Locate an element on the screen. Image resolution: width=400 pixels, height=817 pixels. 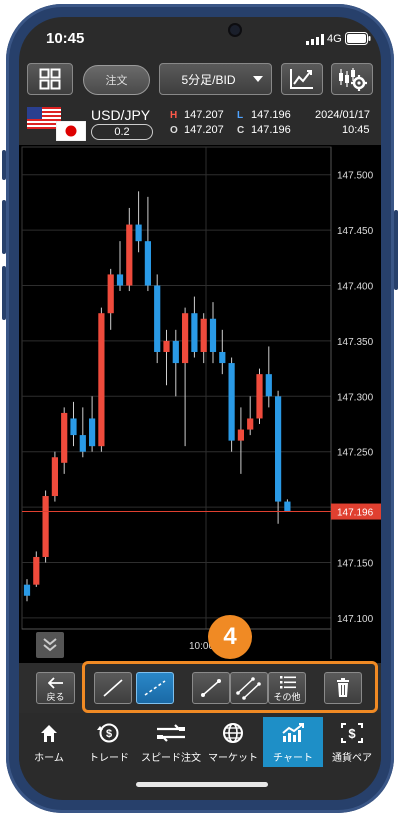
tab-home: ホーム is located at coordinates (49, 742).